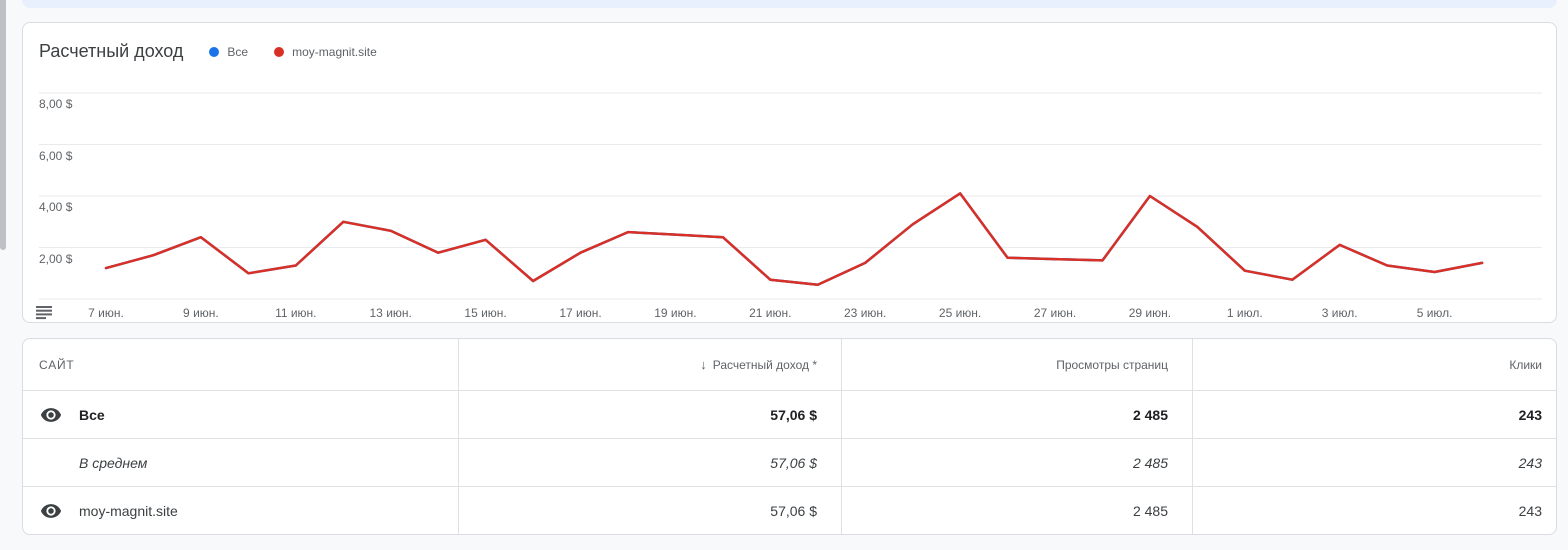 This screenshot has width=1568, height=550. Describe the element at coordinates (334, 51) in the screenshot. I see `legend-label-site: moy-magnit.site` at that location.